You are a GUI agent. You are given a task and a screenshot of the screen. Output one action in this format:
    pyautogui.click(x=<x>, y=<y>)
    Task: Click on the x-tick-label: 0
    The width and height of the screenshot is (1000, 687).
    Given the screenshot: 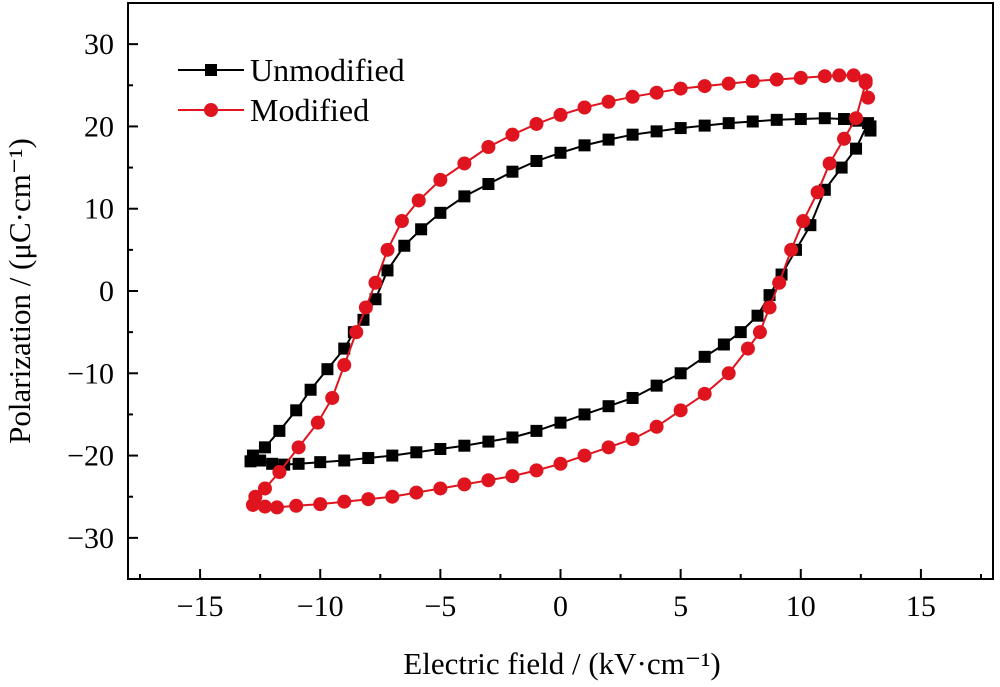 What is the action you would take?
    pyautogui.click(x=560, y=606)
    